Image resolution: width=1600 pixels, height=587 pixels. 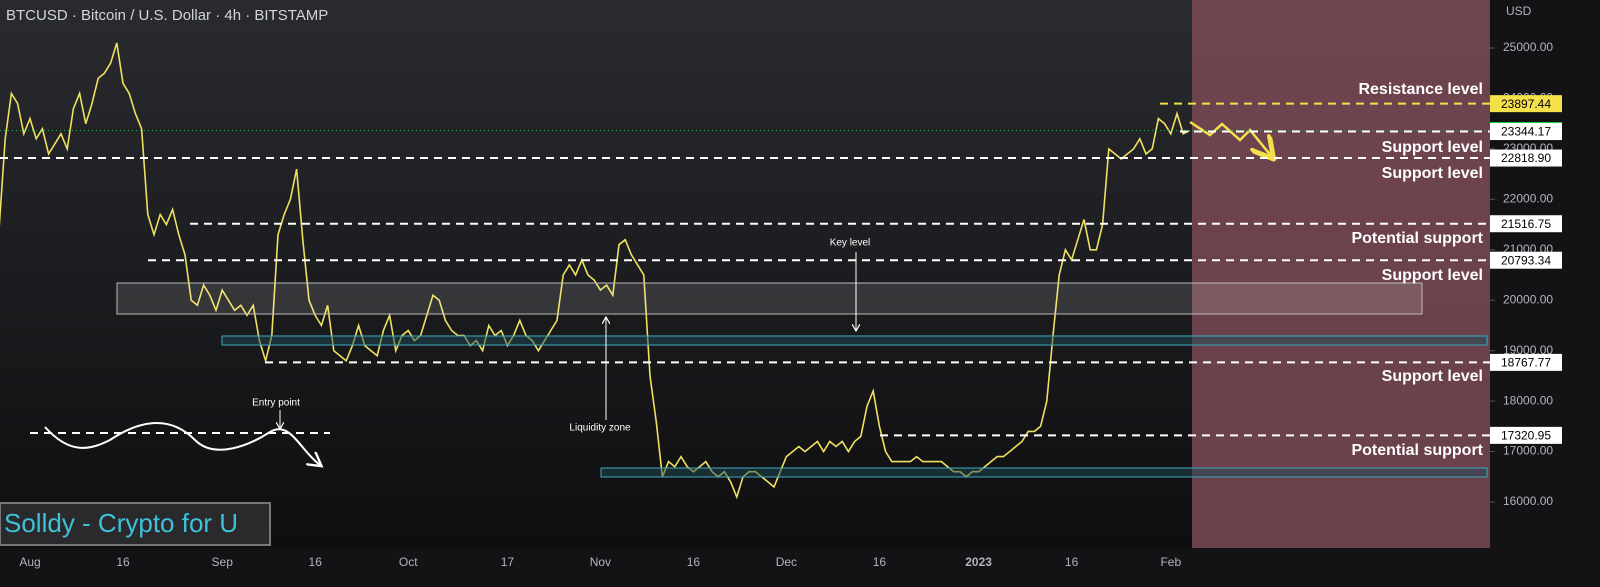 What do you see at coordinates (121, 523) in the screenshot?
I see `watermark: Solldy - Crypto for U` at bounding box center [121, 523].